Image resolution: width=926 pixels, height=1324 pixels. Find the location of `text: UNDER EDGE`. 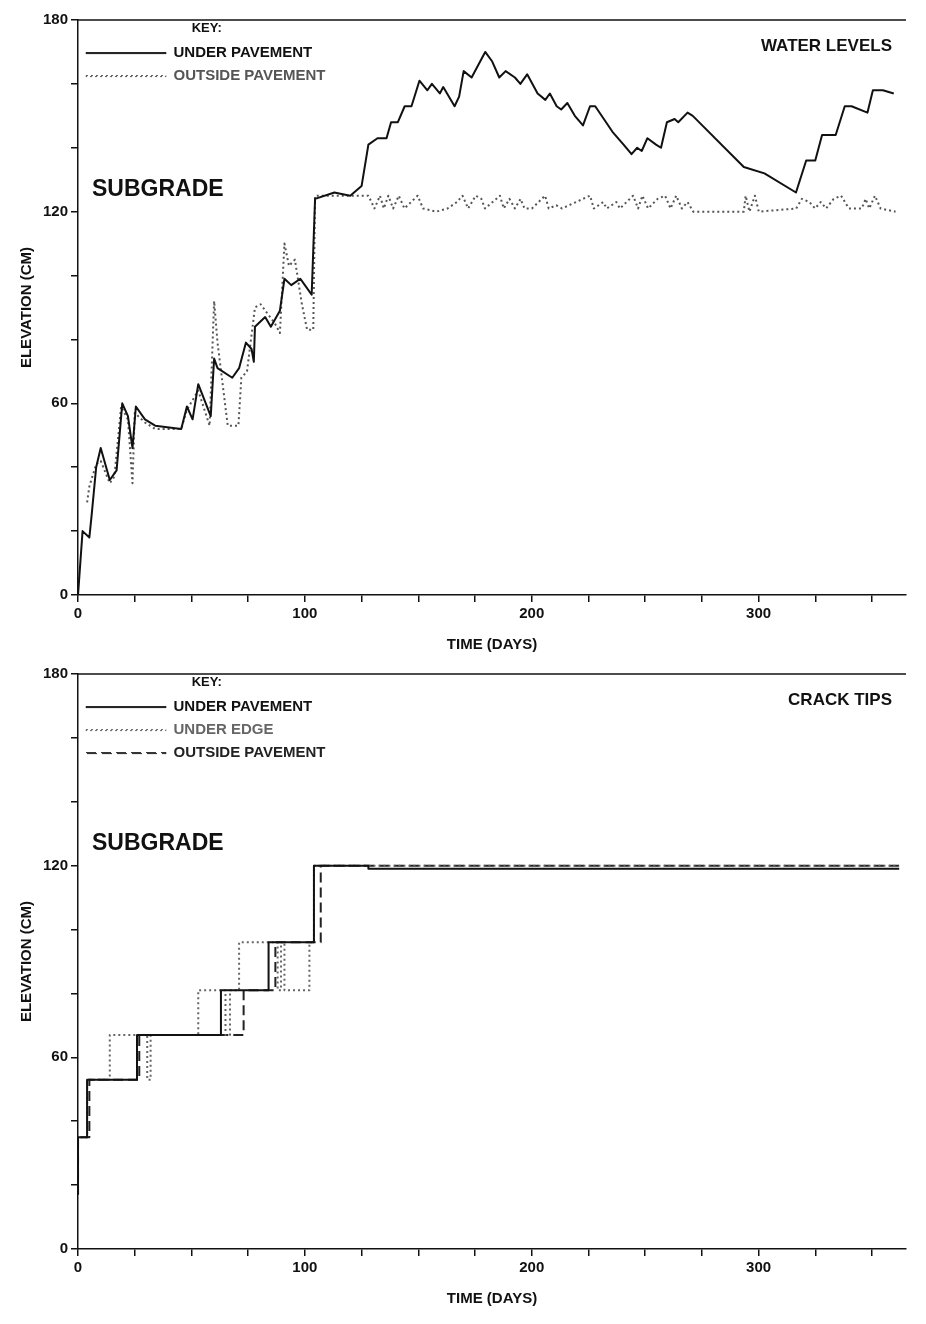

text: UNDER EDGE is located at coordinates (223, 729).